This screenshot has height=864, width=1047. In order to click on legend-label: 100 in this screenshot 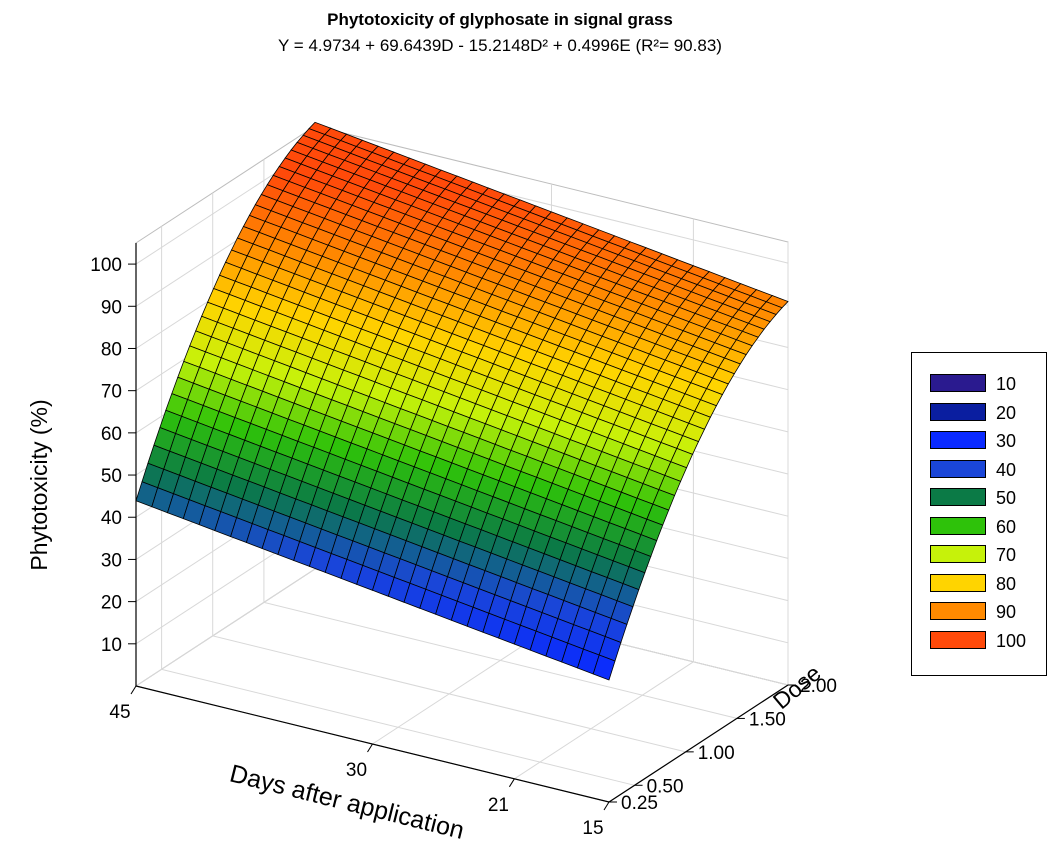, I will do `click(1011, 640)`.